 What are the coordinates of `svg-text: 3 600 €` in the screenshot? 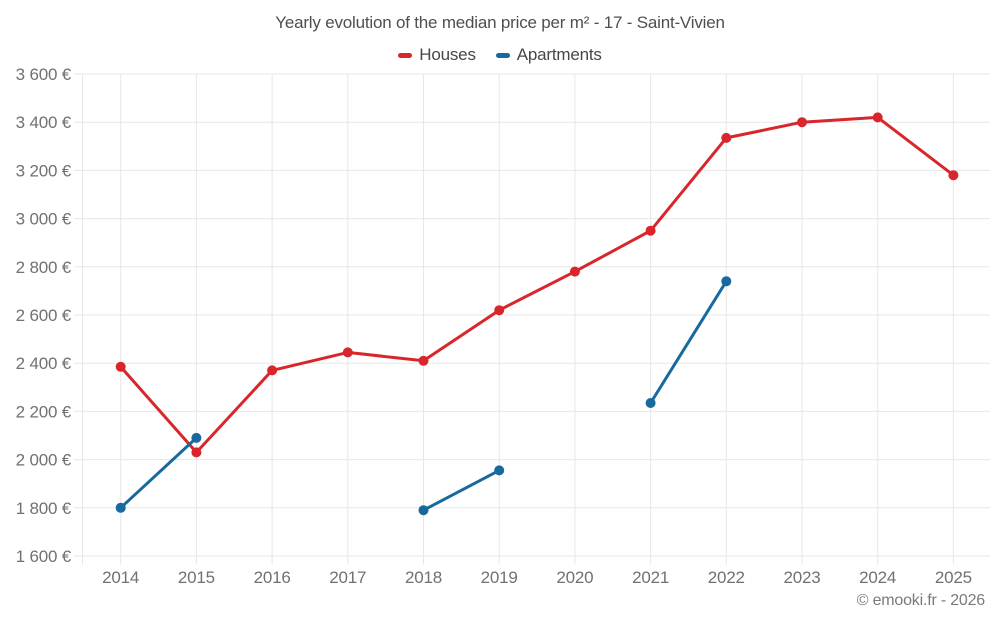 It's located at (44, 74).